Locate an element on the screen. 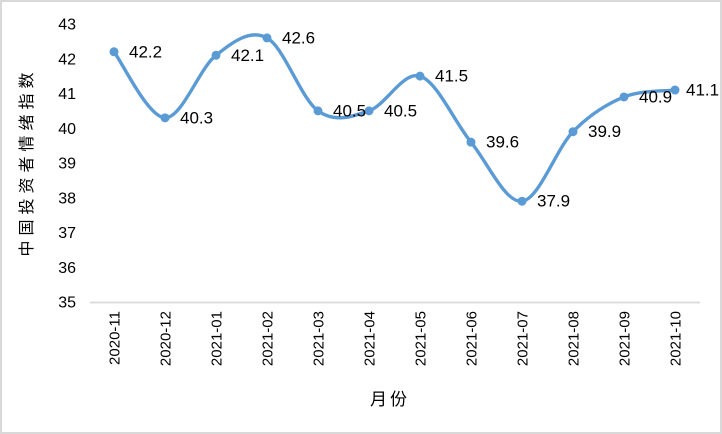 This screenshot has width=722, height=434. y-tick-label: 35 is located at coordinates (67, 303).